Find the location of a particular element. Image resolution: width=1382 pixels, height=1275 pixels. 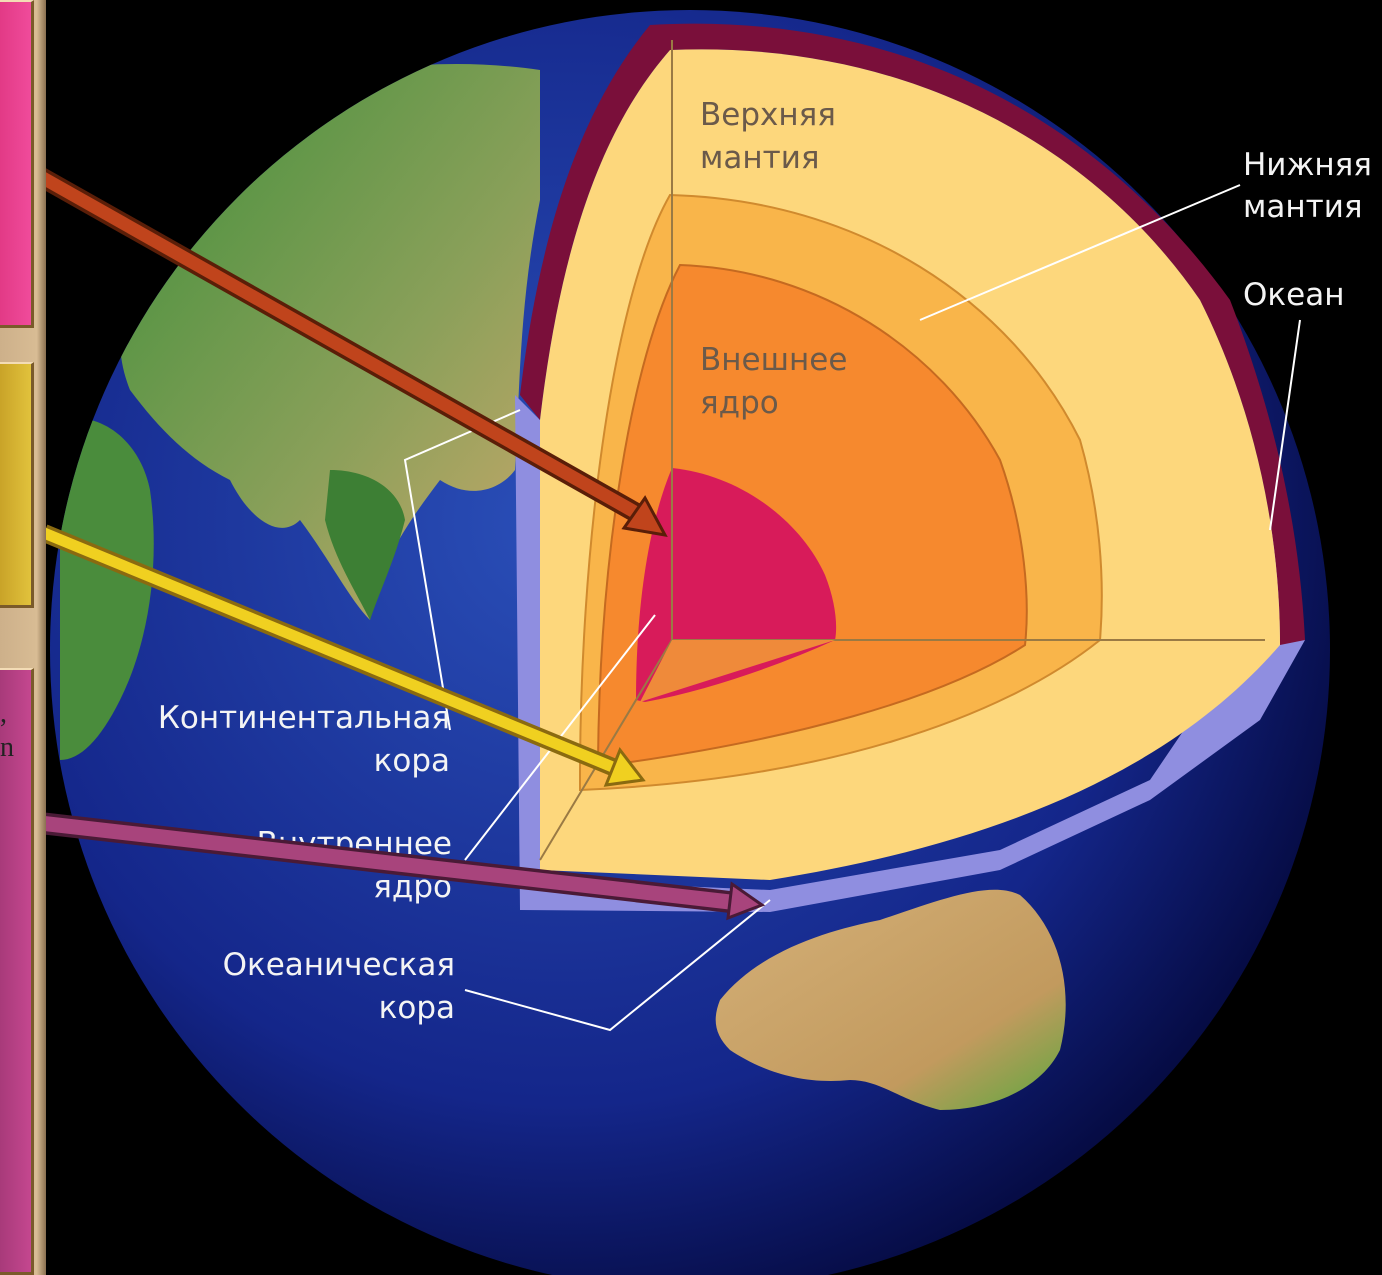

label-outer-core-line1: Внешнее is located at coordinates (773, 360).